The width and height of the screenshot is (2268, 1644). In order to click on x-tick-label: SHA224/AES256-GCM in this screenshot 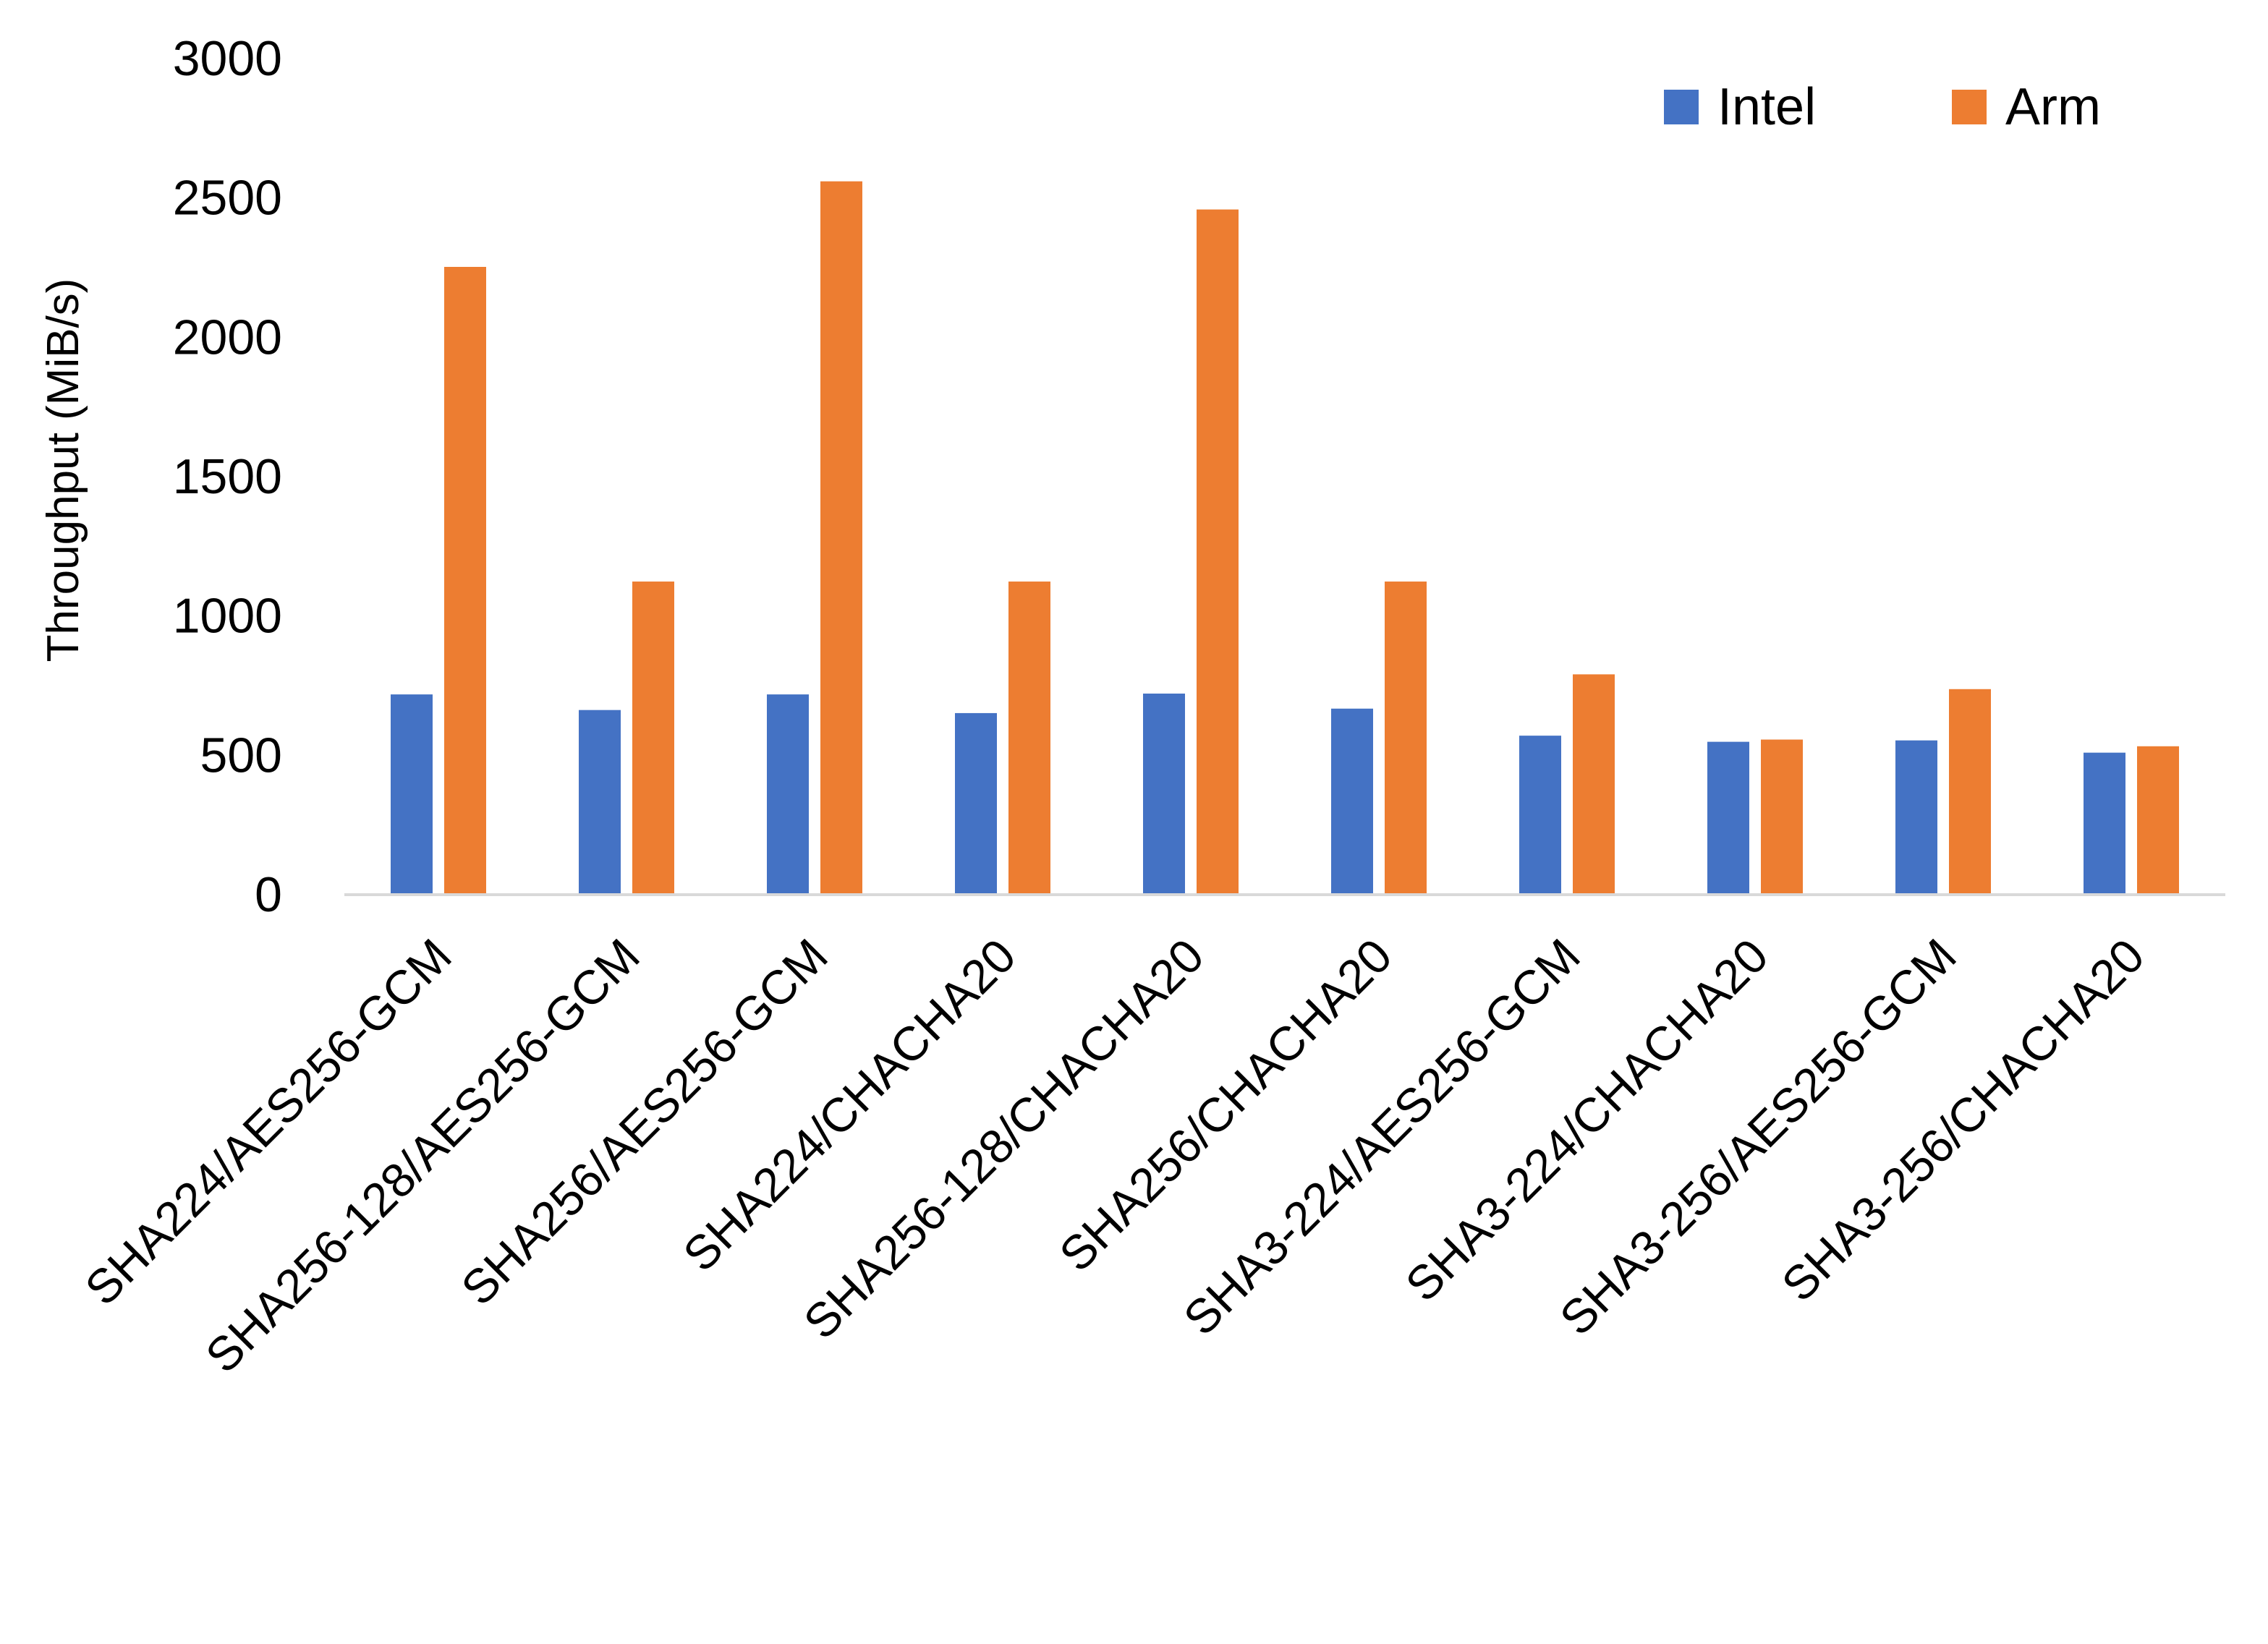, I will do `click(268, 1122)`.